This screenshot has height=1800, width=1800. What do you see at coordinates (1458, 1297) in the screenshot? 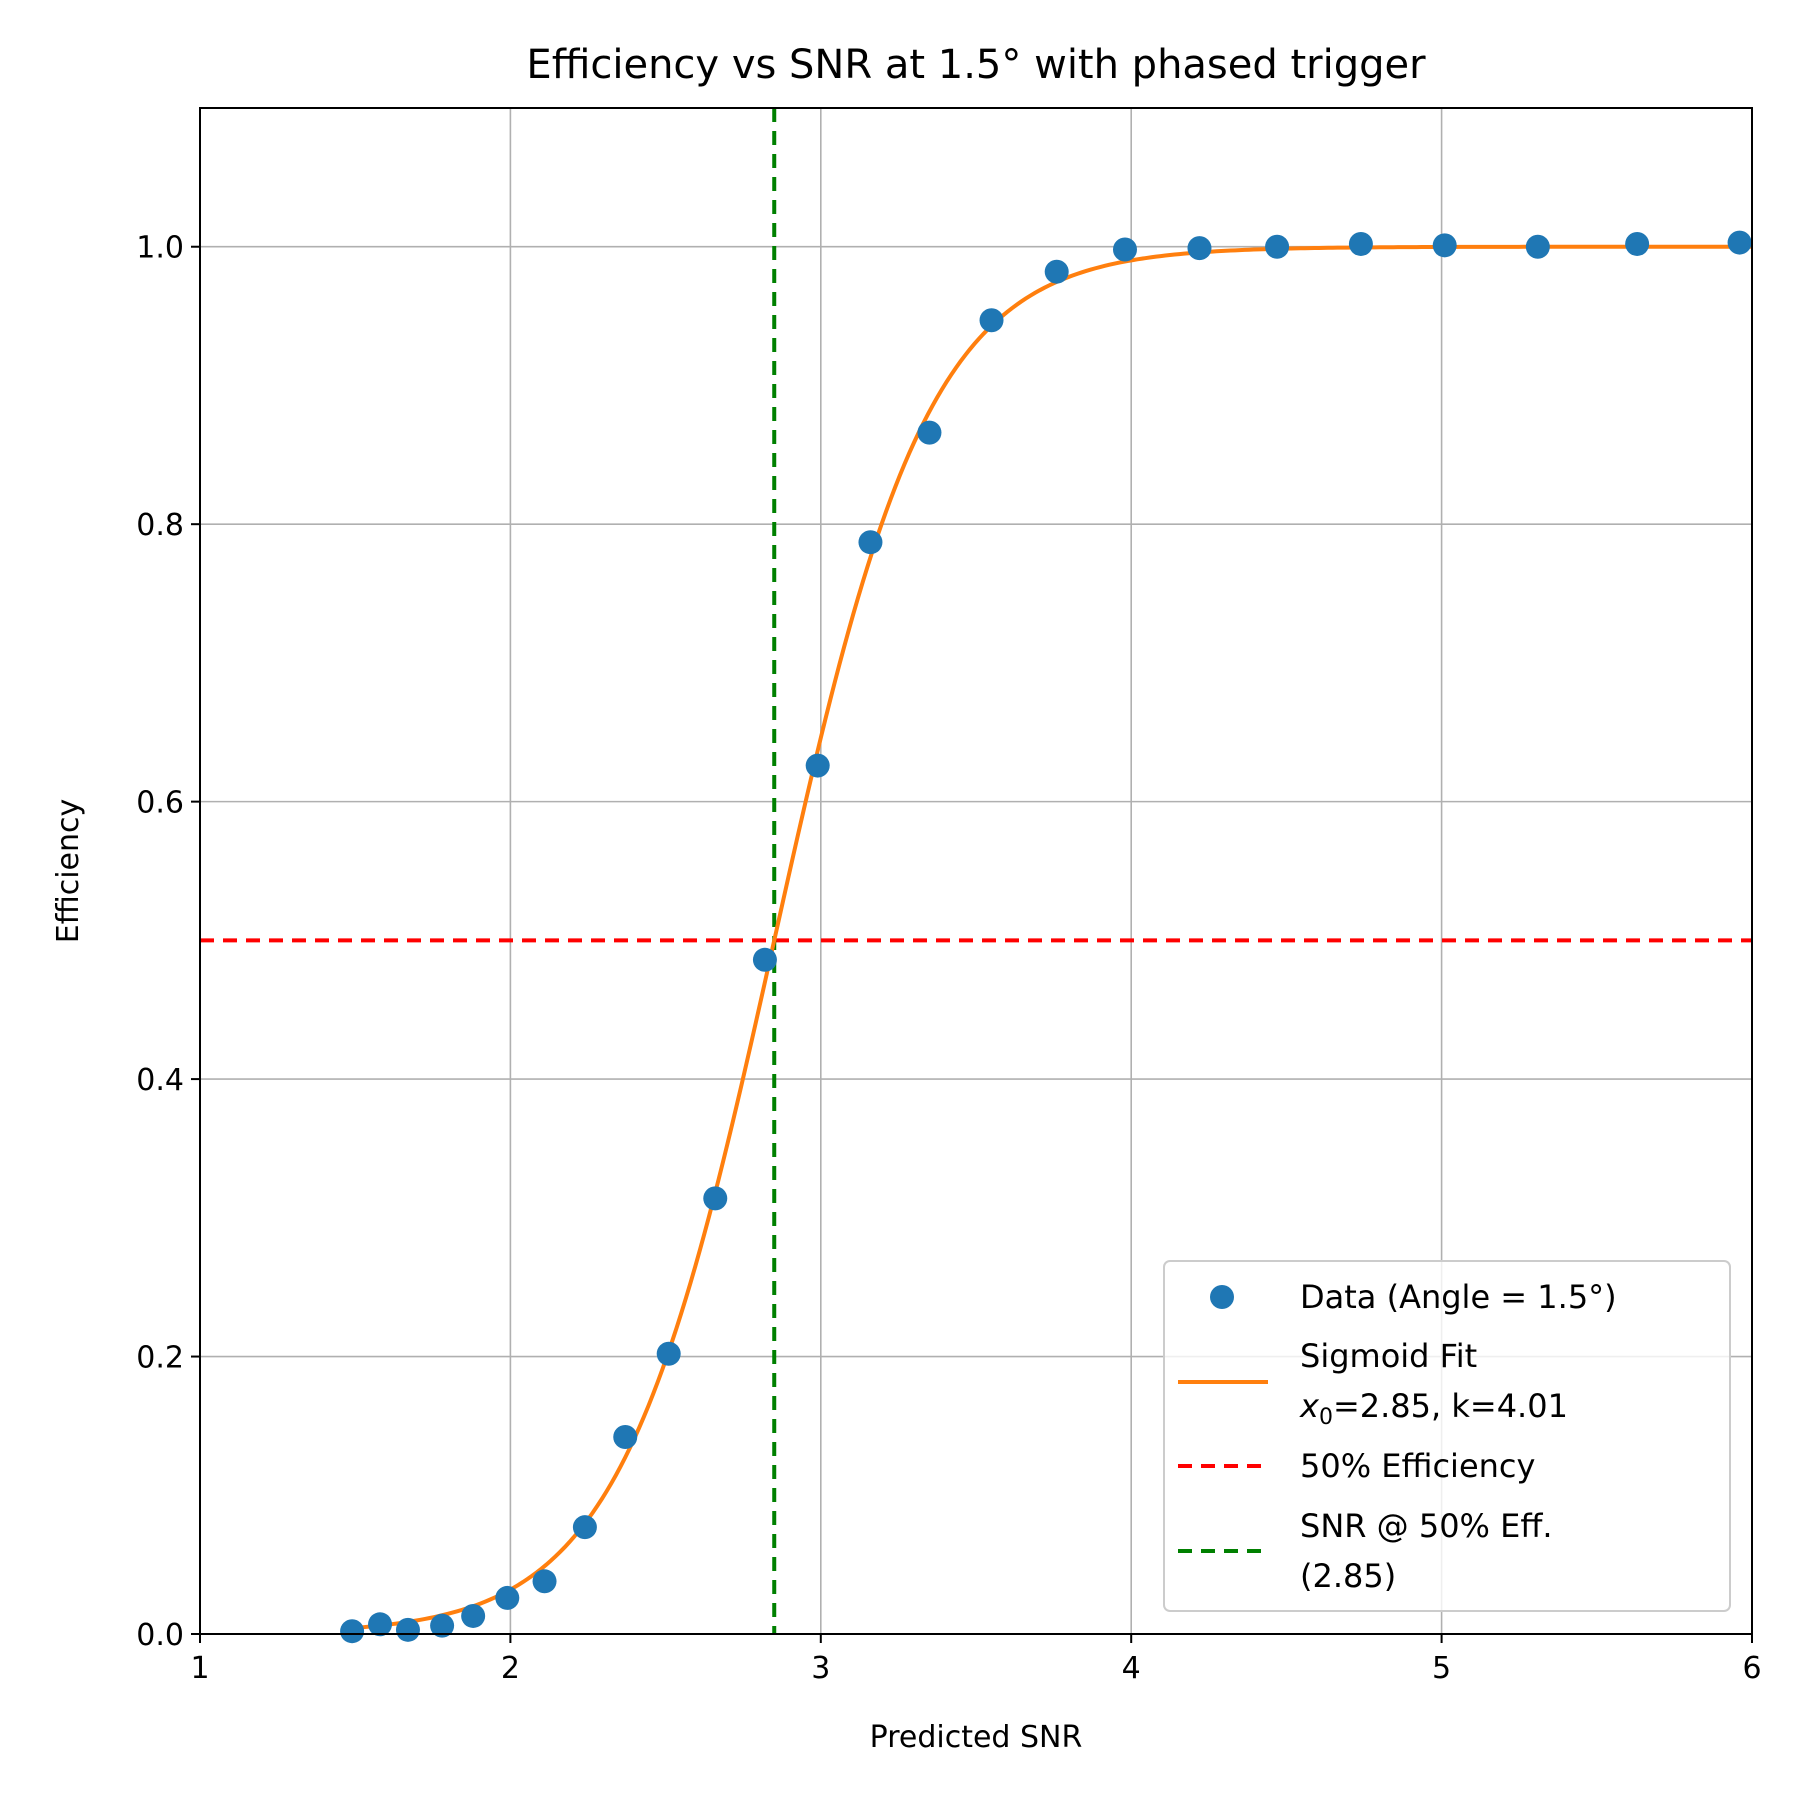
I see `legend-label-data: Data (Angle = 1.5°)` at bounding box center [1458, 1297].